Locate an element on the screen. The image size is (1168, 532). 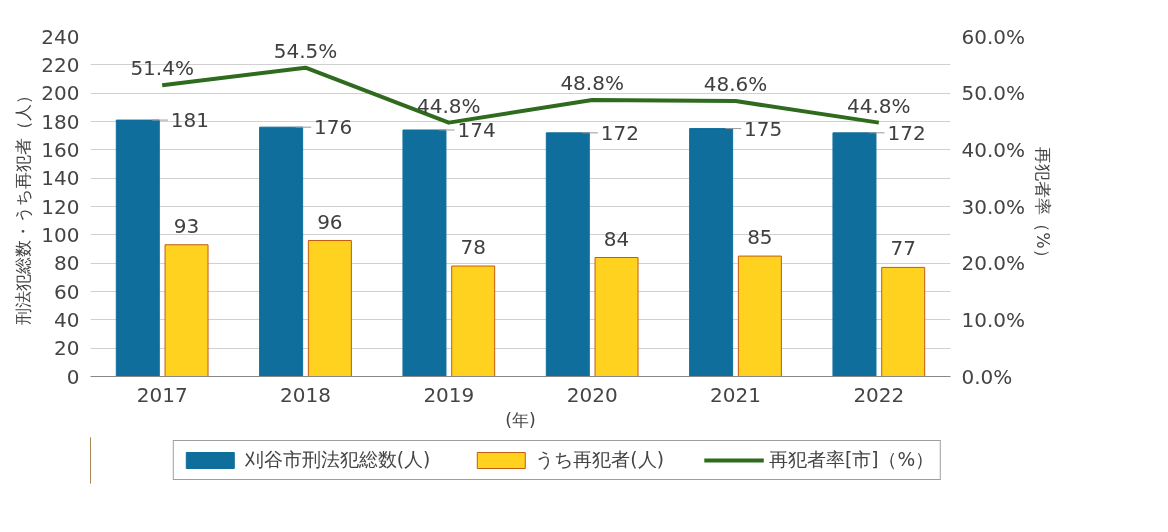
x-tick-label: 2021 is located at coordinates (735, 394).